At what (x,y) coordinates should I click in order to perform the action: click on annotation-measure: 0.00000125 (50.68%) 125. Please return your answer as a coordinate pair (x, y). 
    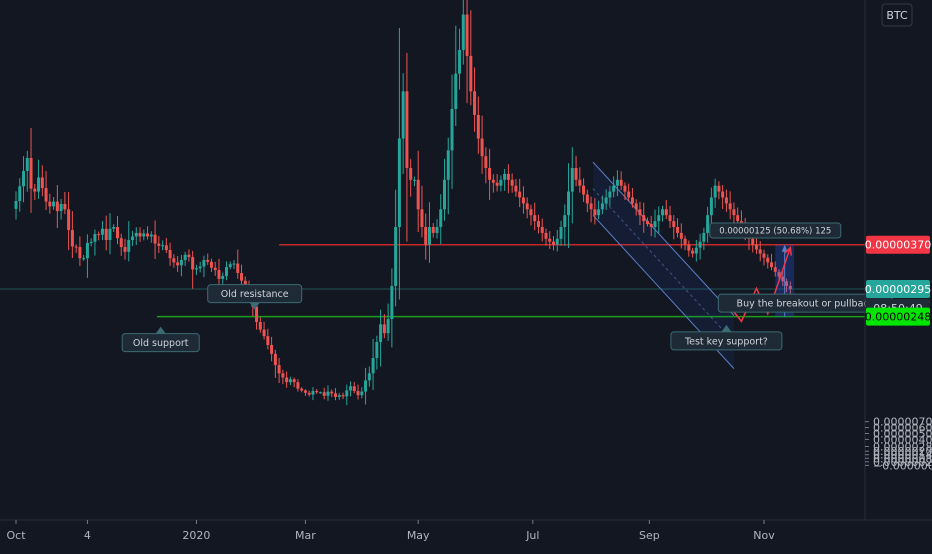
    Looking at the image, I should click on (775, 230).